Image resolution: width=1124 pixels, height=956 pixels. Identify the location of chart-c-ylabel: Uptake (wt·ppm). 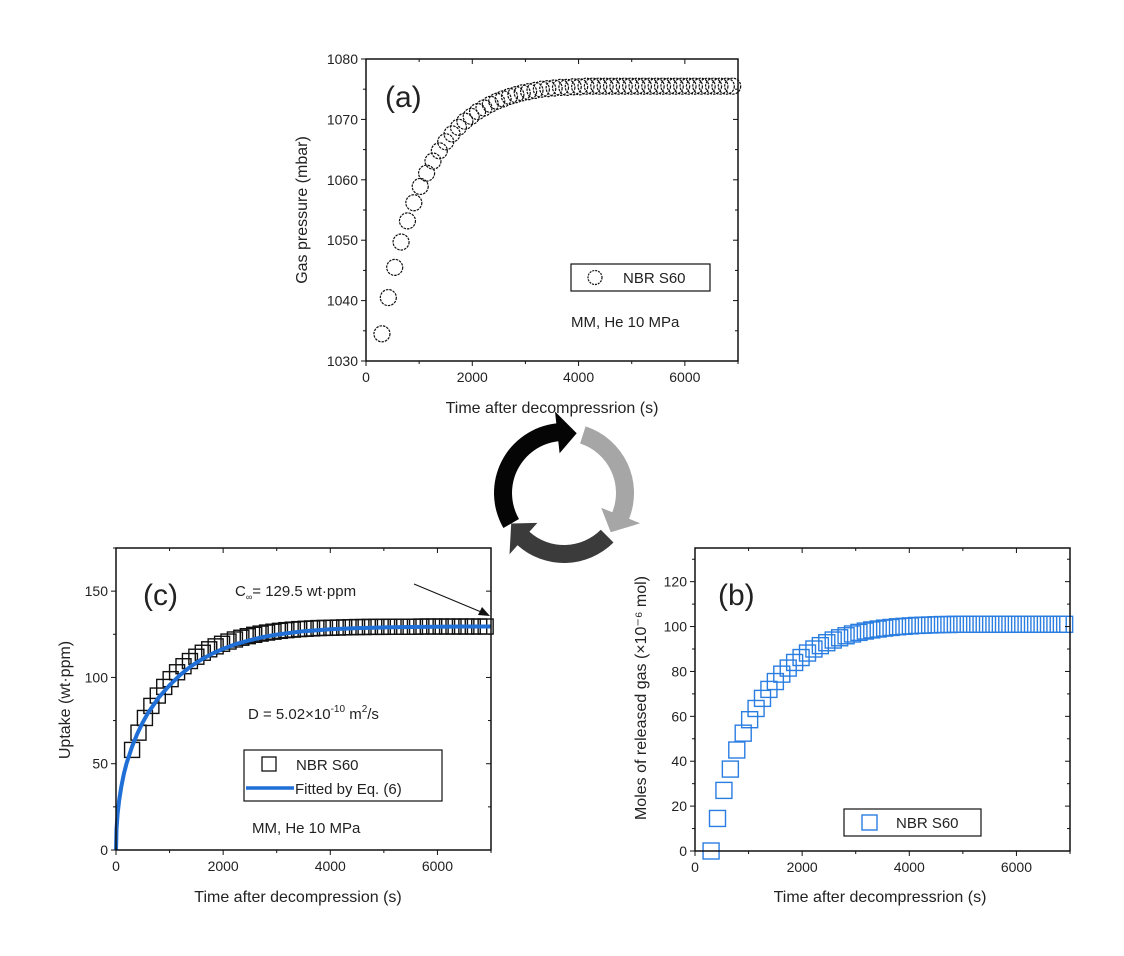
(65, 700).